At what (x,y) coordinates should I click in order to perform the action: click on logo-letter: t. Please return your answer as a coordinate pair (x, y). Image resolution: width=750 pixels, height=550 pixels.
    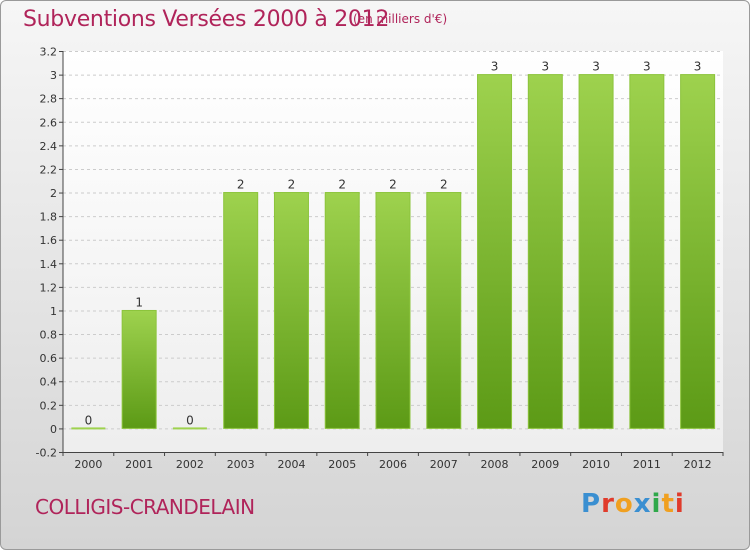
    Looking at the image, I should click on (668, 504).